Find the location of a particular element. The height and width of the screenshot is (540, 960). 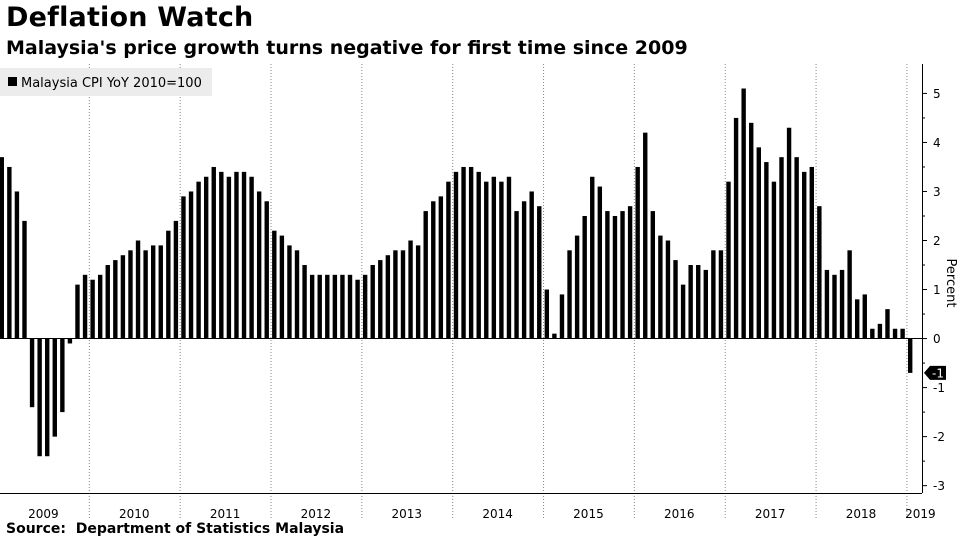

x-tick-label-2014: 2014 is located at coordinates (497, 514).